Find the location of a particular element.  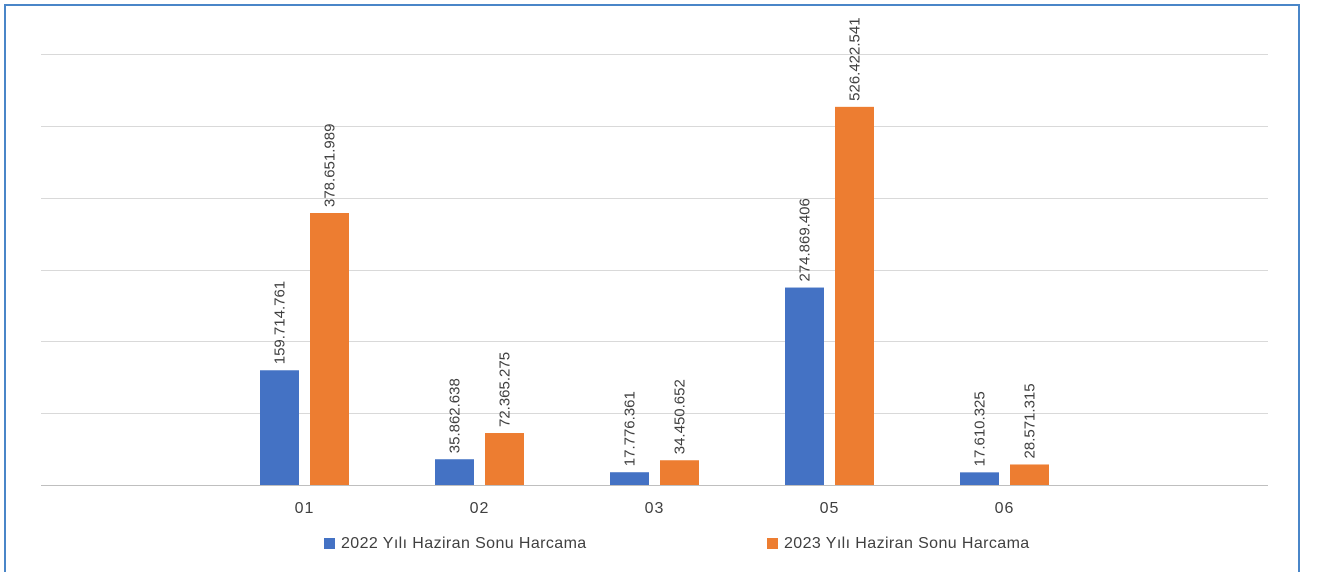

data-label: 17.776.361 is located at coordinates (630, 428).